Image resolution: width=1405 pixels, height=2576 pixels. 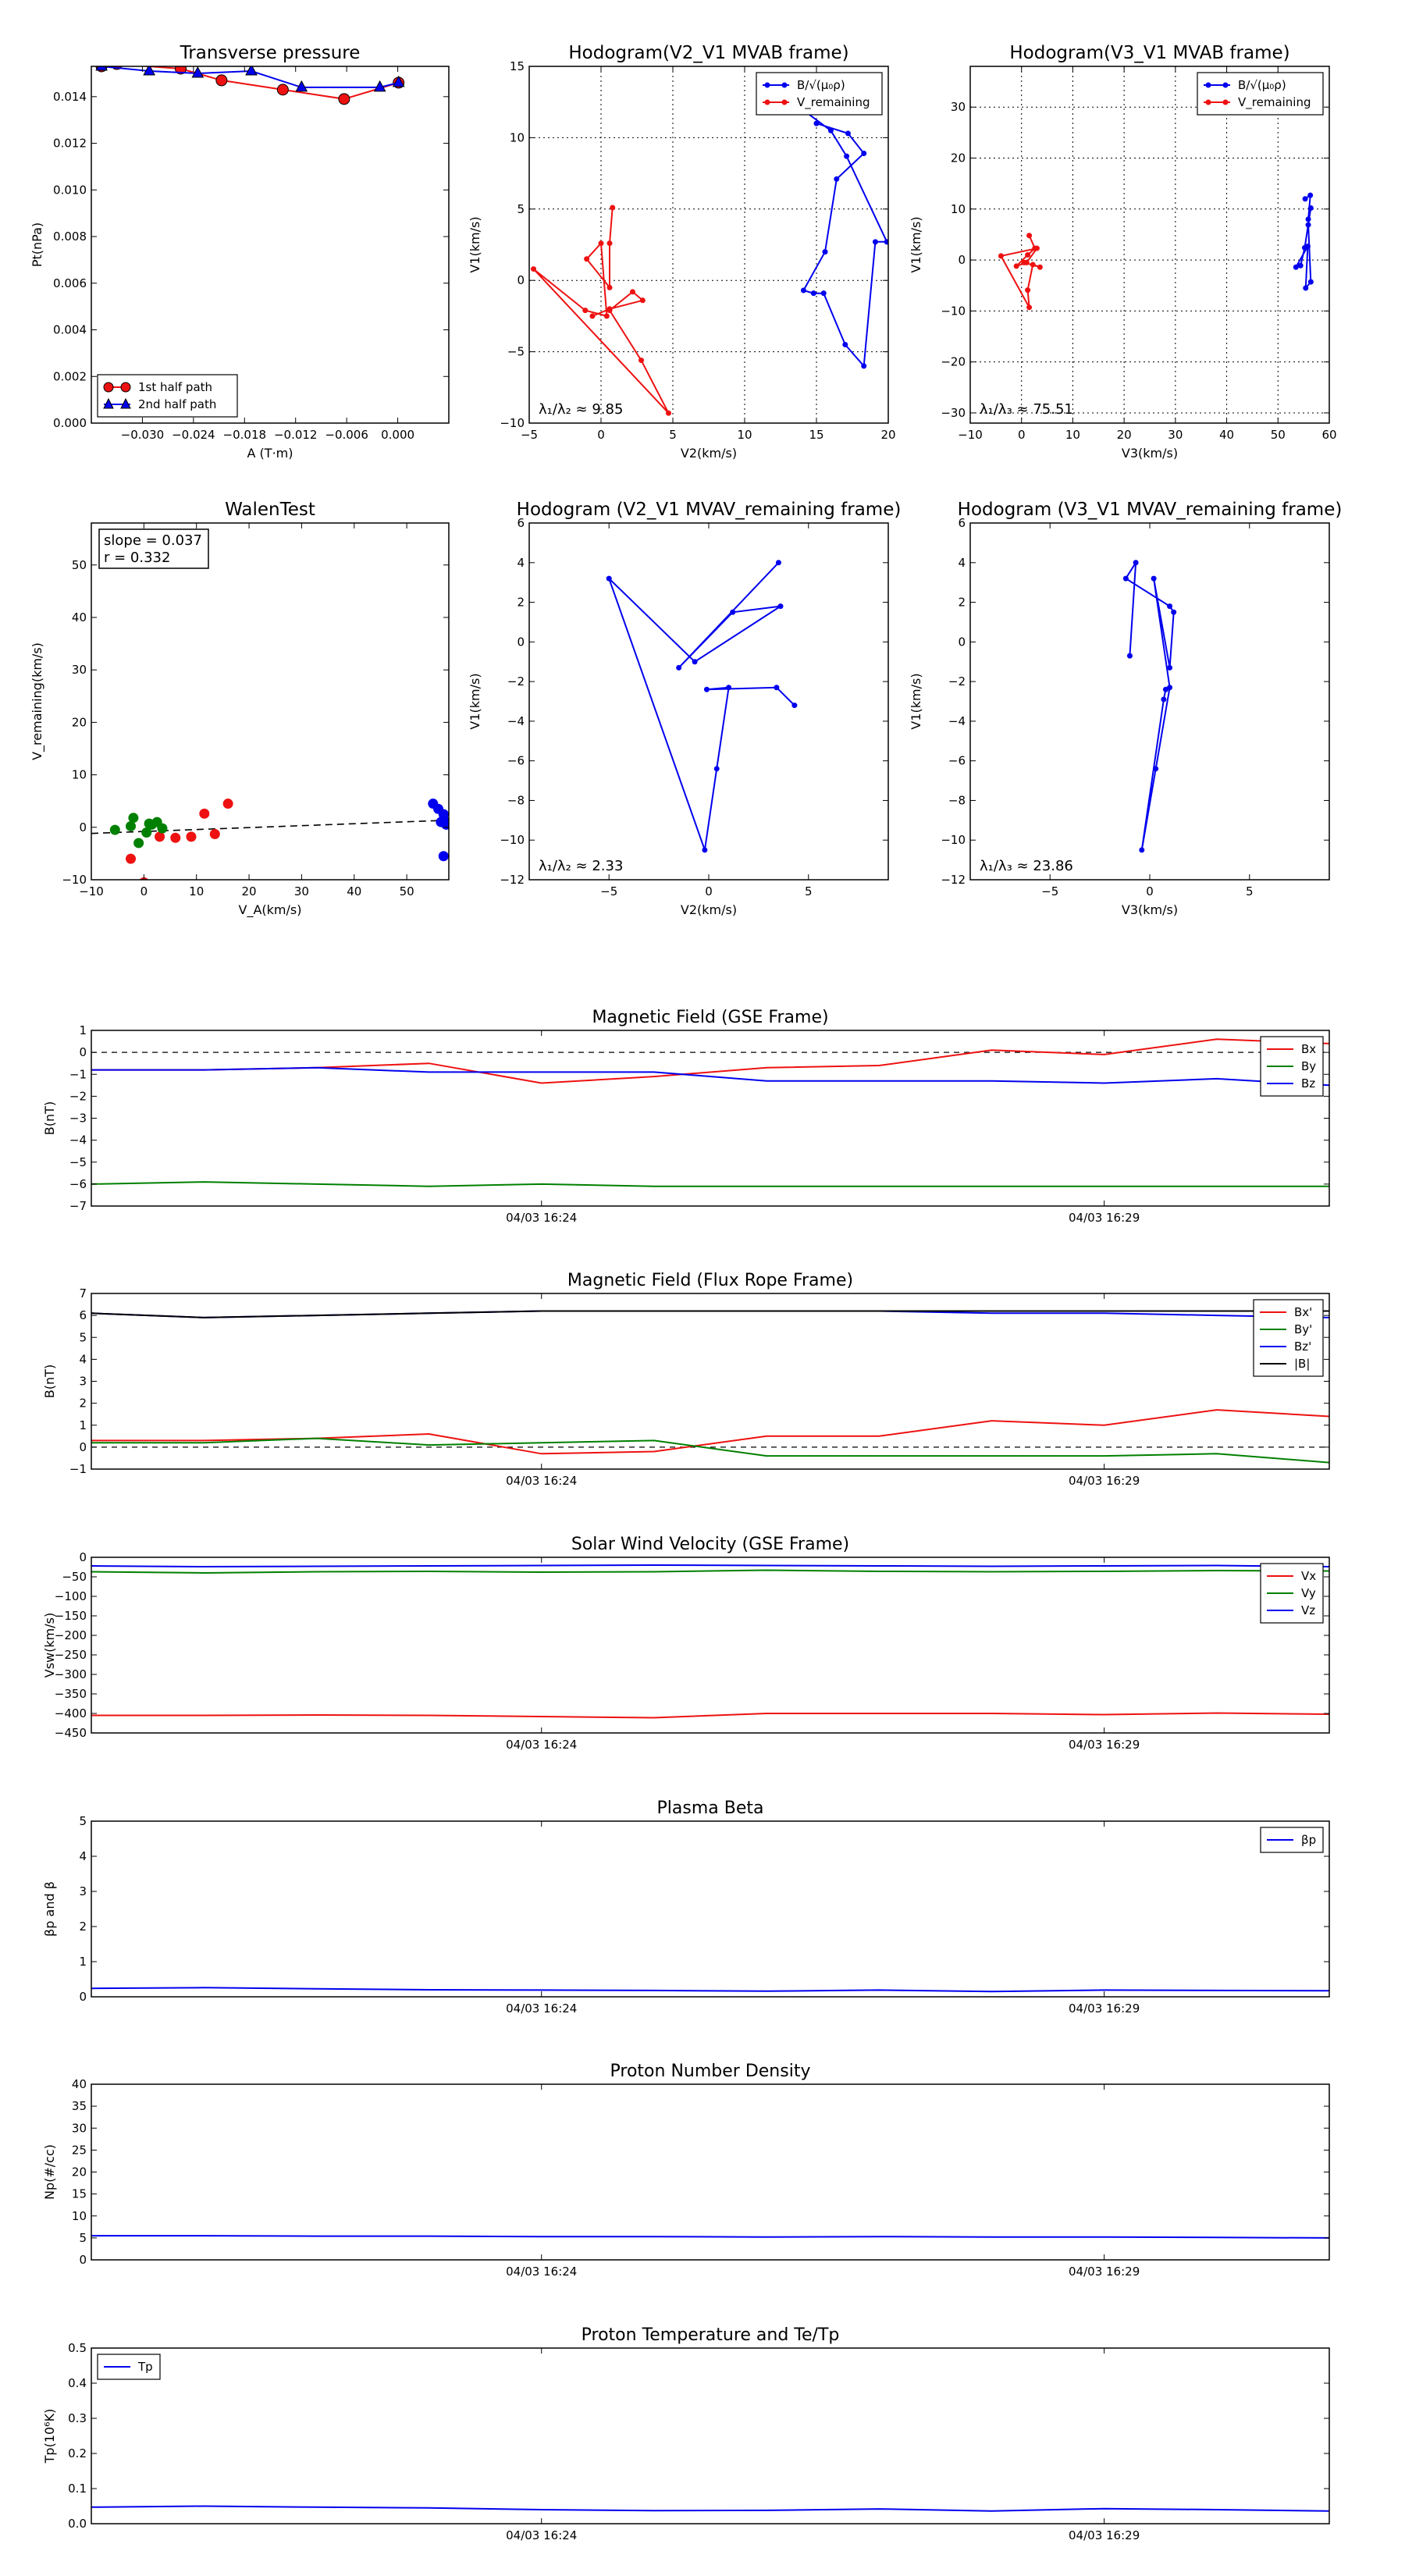 I want to click on x-tick-label: 10, so click(x=745, y=435).